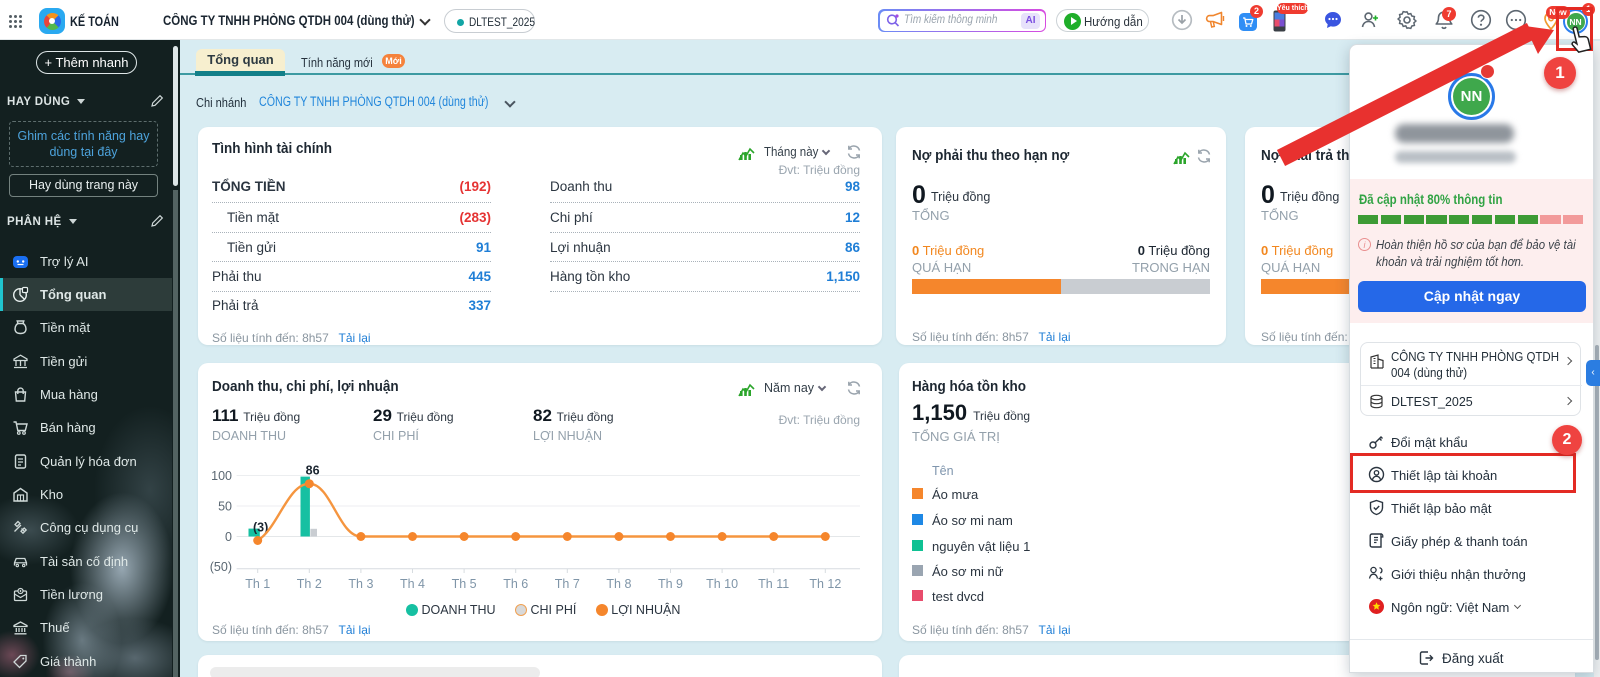 The height and width of the screenshot is (677, 1600). Describe the element at coordinates (773, 584) in the screenshot. I see `svg-text: Th 11` at that location.